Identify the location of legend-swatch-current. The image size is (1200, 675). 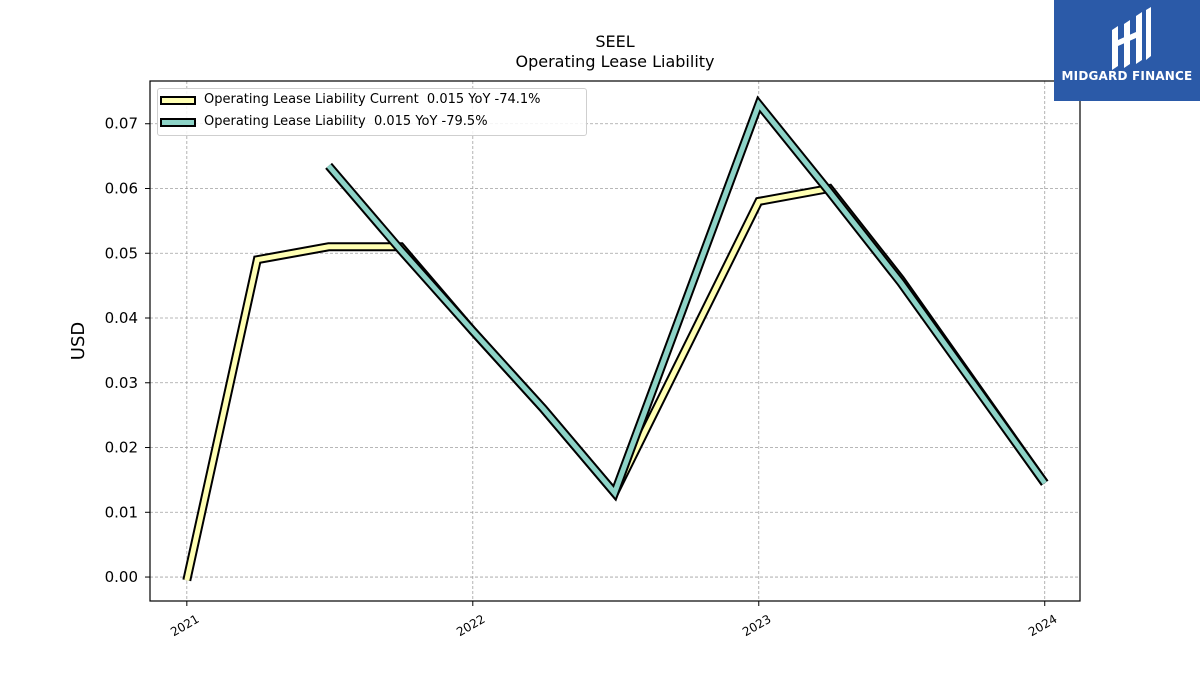
(178, 100).